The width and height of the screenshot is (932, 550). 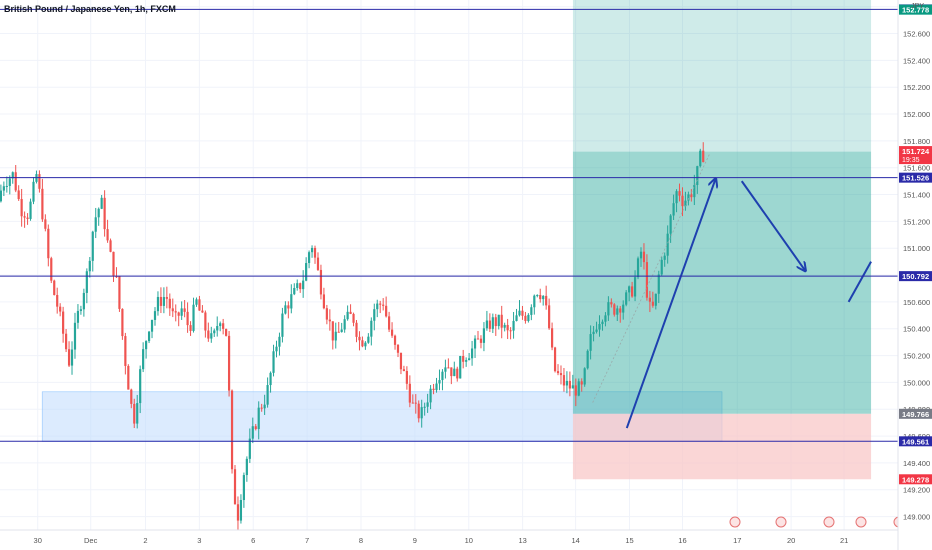 I want to click on price-tag-gray, so click(x=915, y=413).